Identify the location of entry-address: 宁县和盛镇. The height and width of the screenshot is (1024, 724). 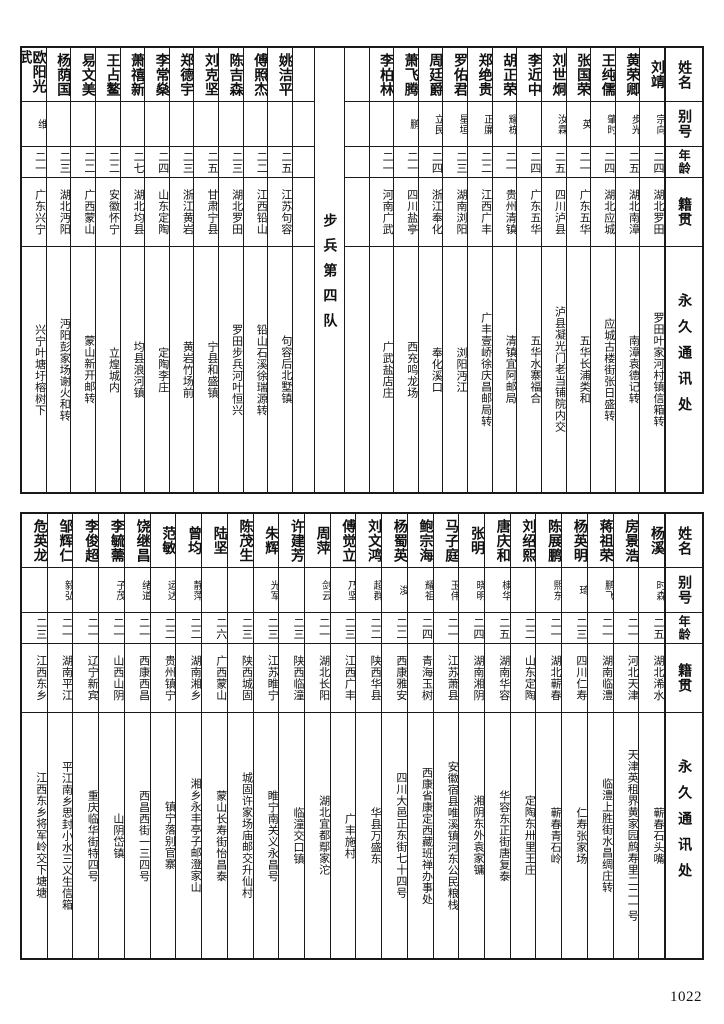
(212, 369).